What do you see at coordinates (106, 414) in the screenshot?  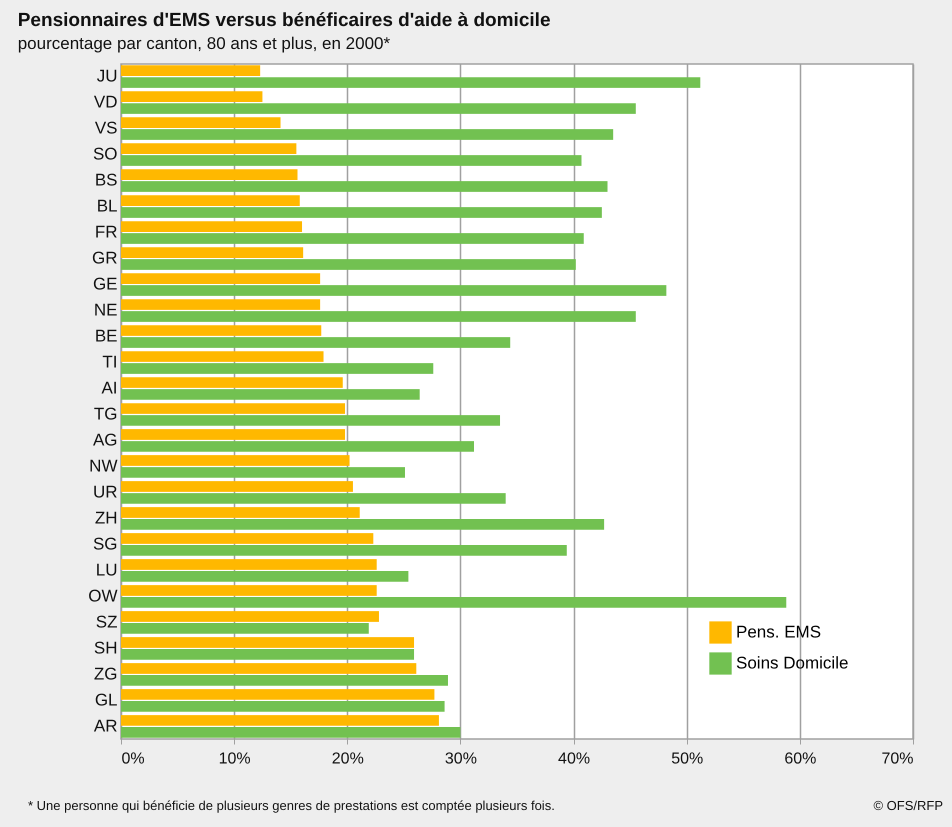 I see `y-tick-label: TG` at bounding box center [106, 414].